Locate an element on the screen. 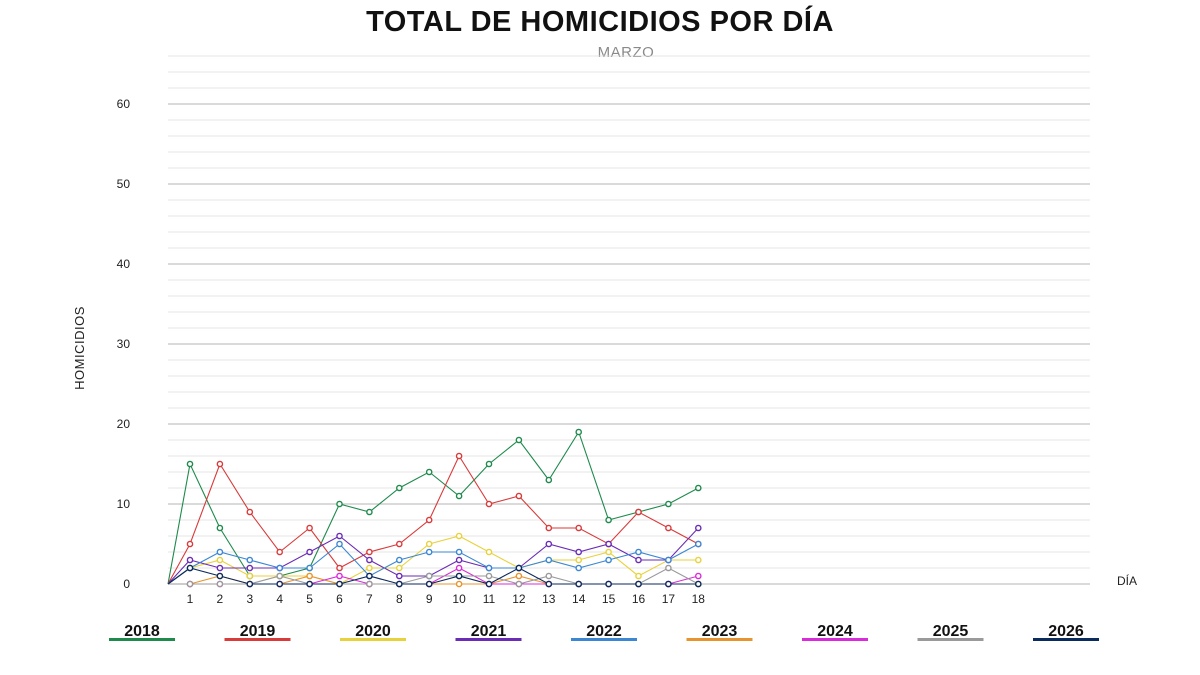  x-tick-label: 2 is located at coordinates (220, 599).